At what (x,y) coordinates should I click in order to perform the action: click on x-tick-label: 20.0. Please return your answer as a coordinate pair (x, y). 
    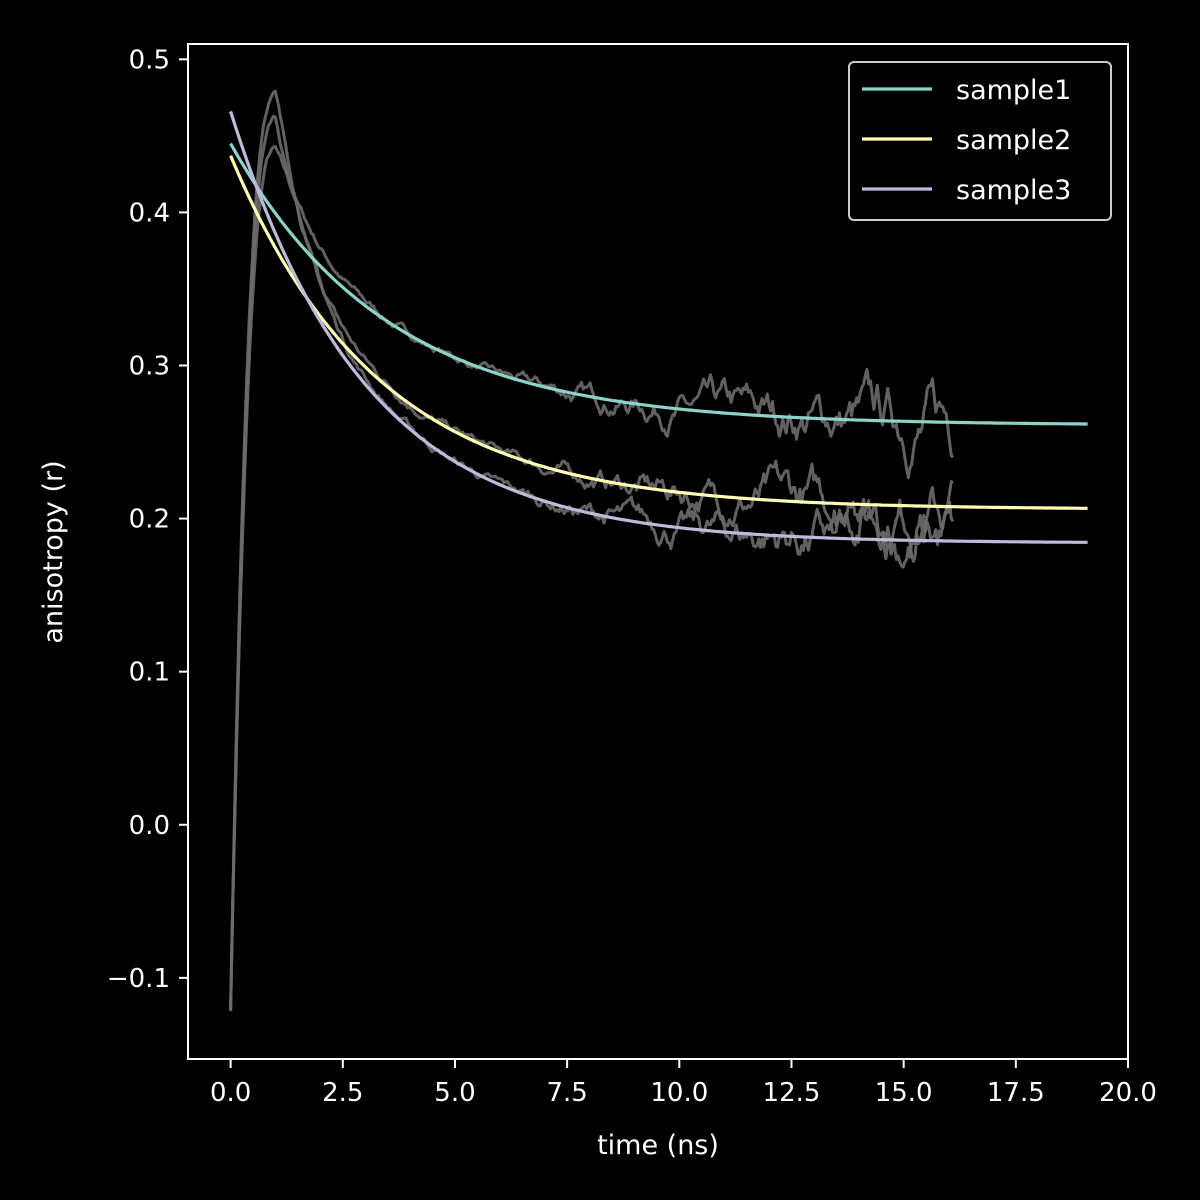
    Looking at the image, I should click on (1128, 1093).